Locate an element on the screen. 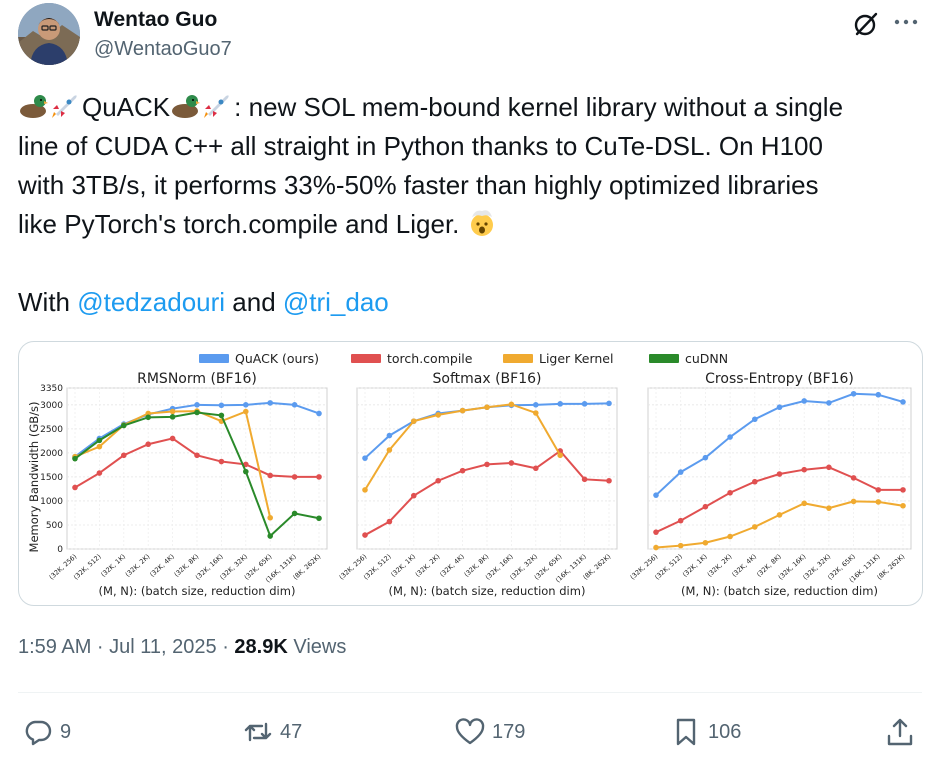 This screenshot has height=766, width=942. y-tick-label: 2000 is located at coordinates (51, 454).